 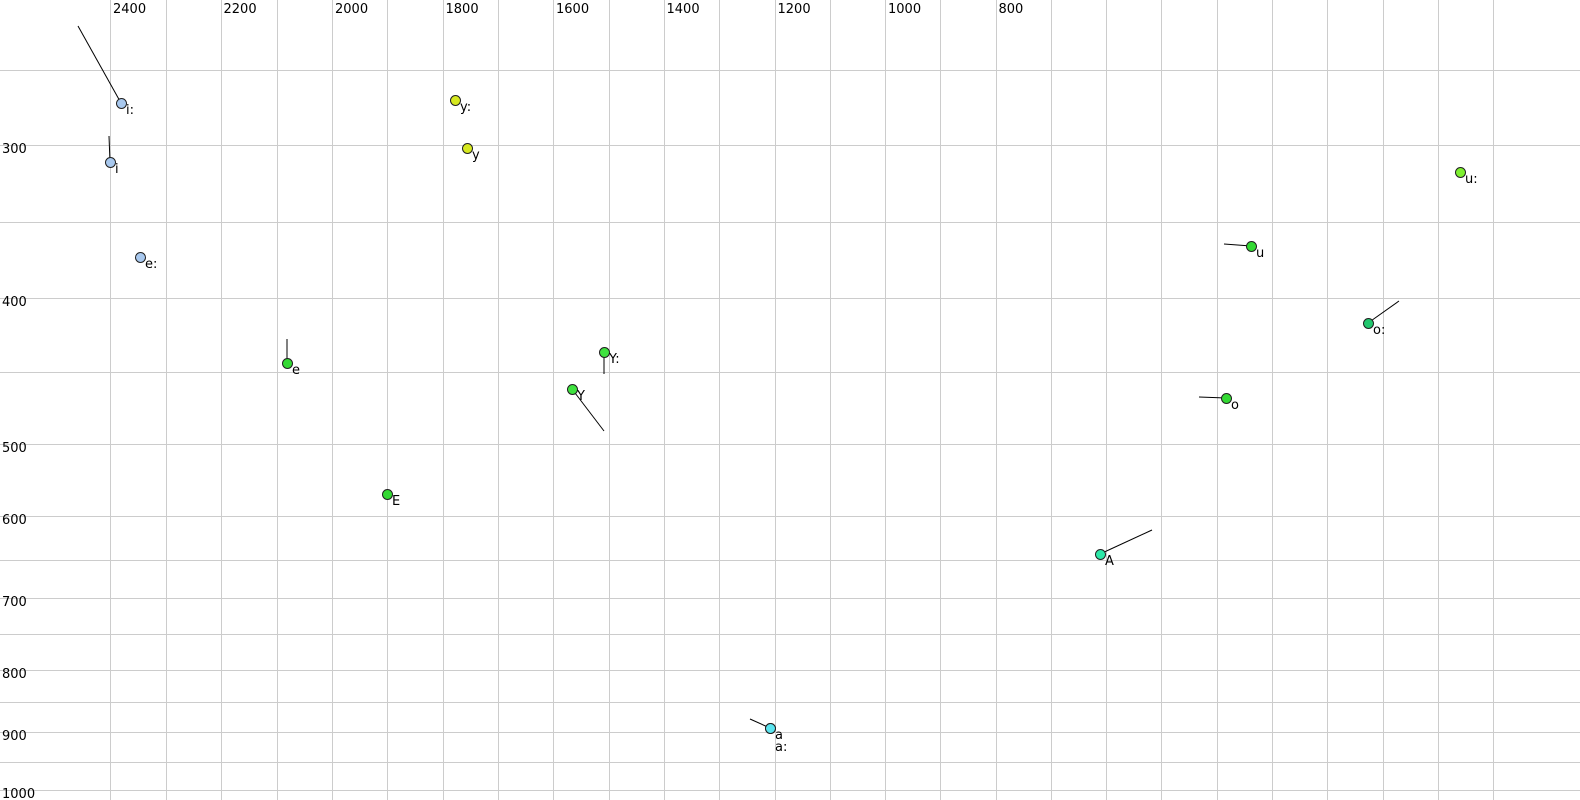 What do you see at coordinates (130, 110) in the screenshot?
I see `vowel-label-ilong: i:` at bounding box center [130, 110].